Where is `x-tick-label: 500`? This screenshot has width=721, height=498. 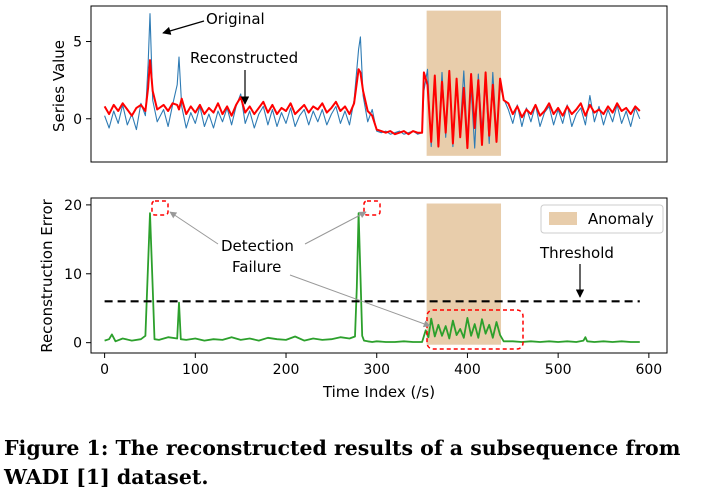 x-tick-label: 500 is located at coordinates (558, 370).